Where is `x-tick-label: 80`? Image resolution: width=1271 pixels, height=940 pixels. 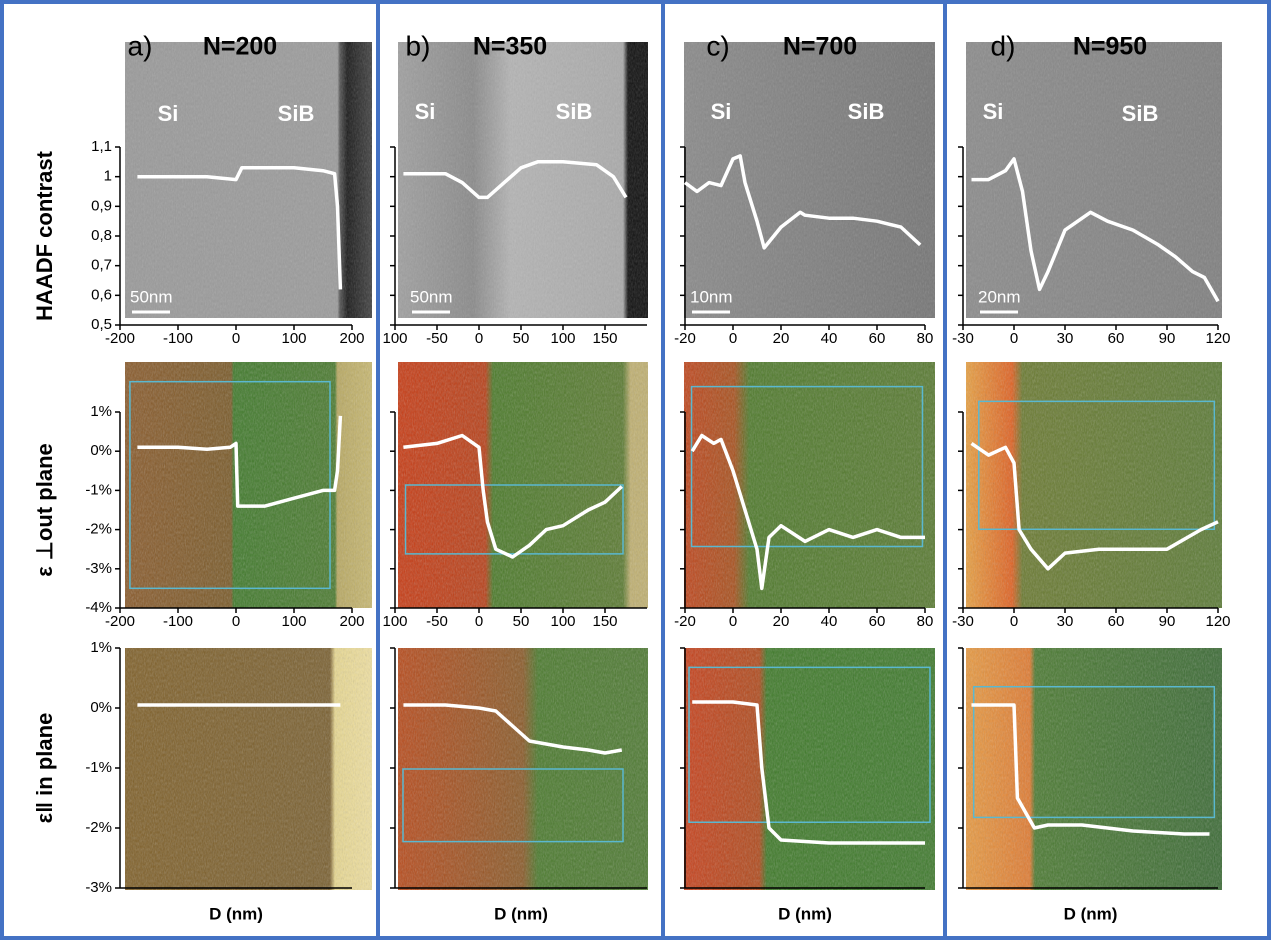
x-tick-label: 80 is located at coordinates (925, 338).